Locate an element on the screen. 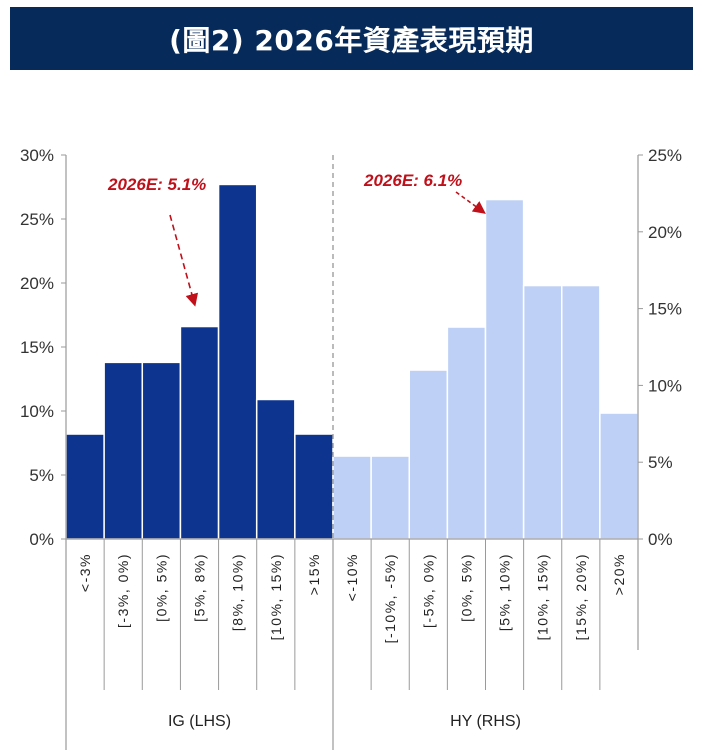 The height and width of the screenshot is (753, 708). ig-category-label: [10%, 15%) is located at coordinates (276, 596).